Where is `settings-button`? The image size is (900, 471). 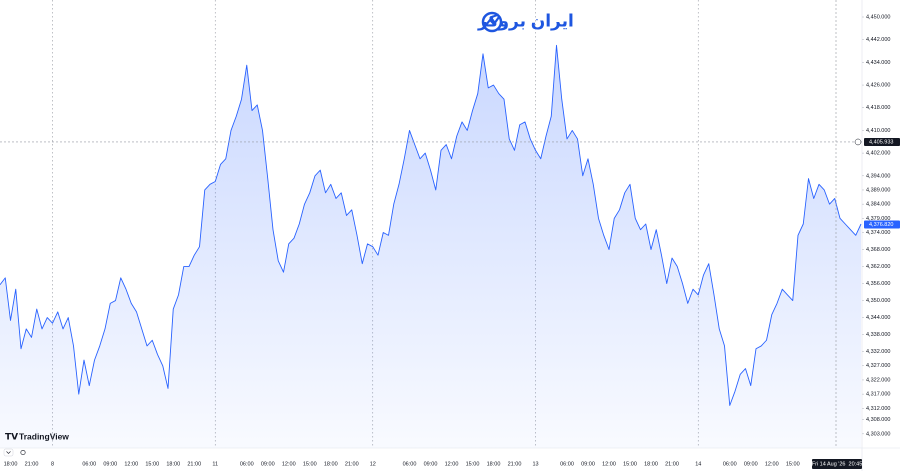
settings-button is located at coordinates (23, 452).